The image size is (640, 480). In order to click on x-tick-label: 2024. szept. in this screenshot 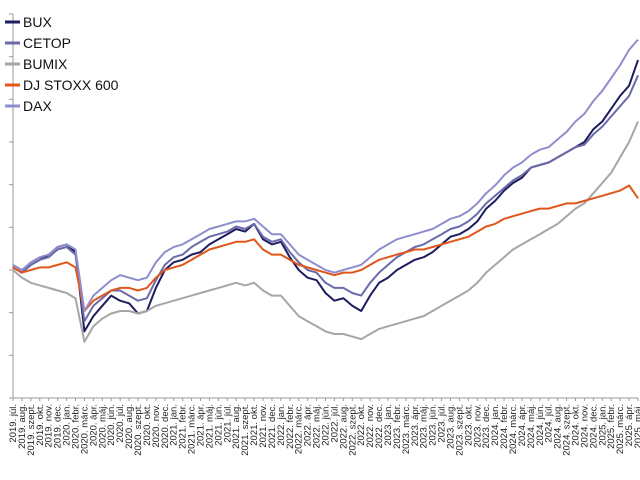, I will do `click(567, 430)`.